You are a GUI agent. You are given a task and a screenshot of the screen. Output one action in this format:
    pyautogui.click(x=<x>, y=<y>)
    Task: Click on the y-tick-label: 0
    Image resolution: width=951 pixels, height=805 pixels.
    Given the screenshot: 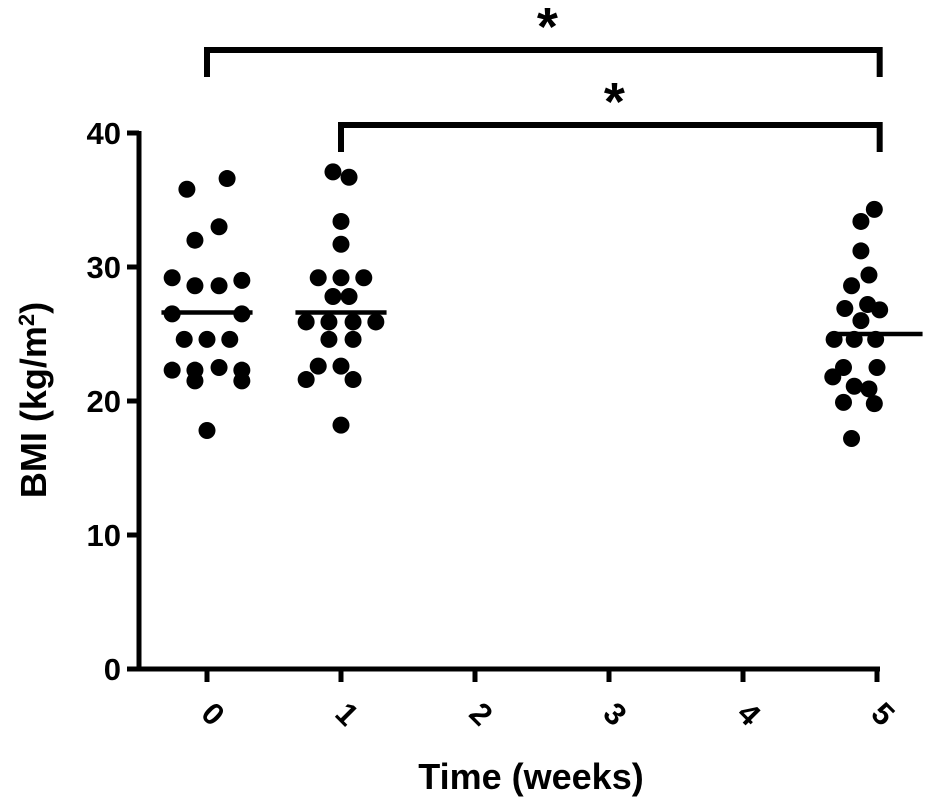 What is the action you would take?
    pyautogui.click(x=112, y=669)
    